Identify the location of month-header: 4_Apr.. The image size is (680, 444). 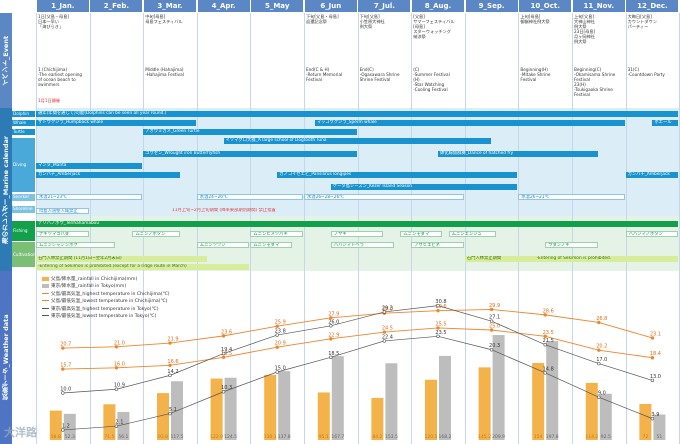
(223, 6).